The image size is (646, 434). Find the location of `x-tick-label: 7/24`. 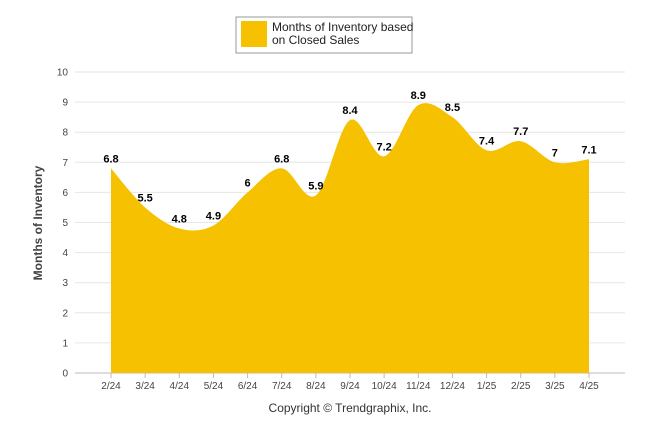

x-tick-label: 7/24 is located at coordinates (282, 386).